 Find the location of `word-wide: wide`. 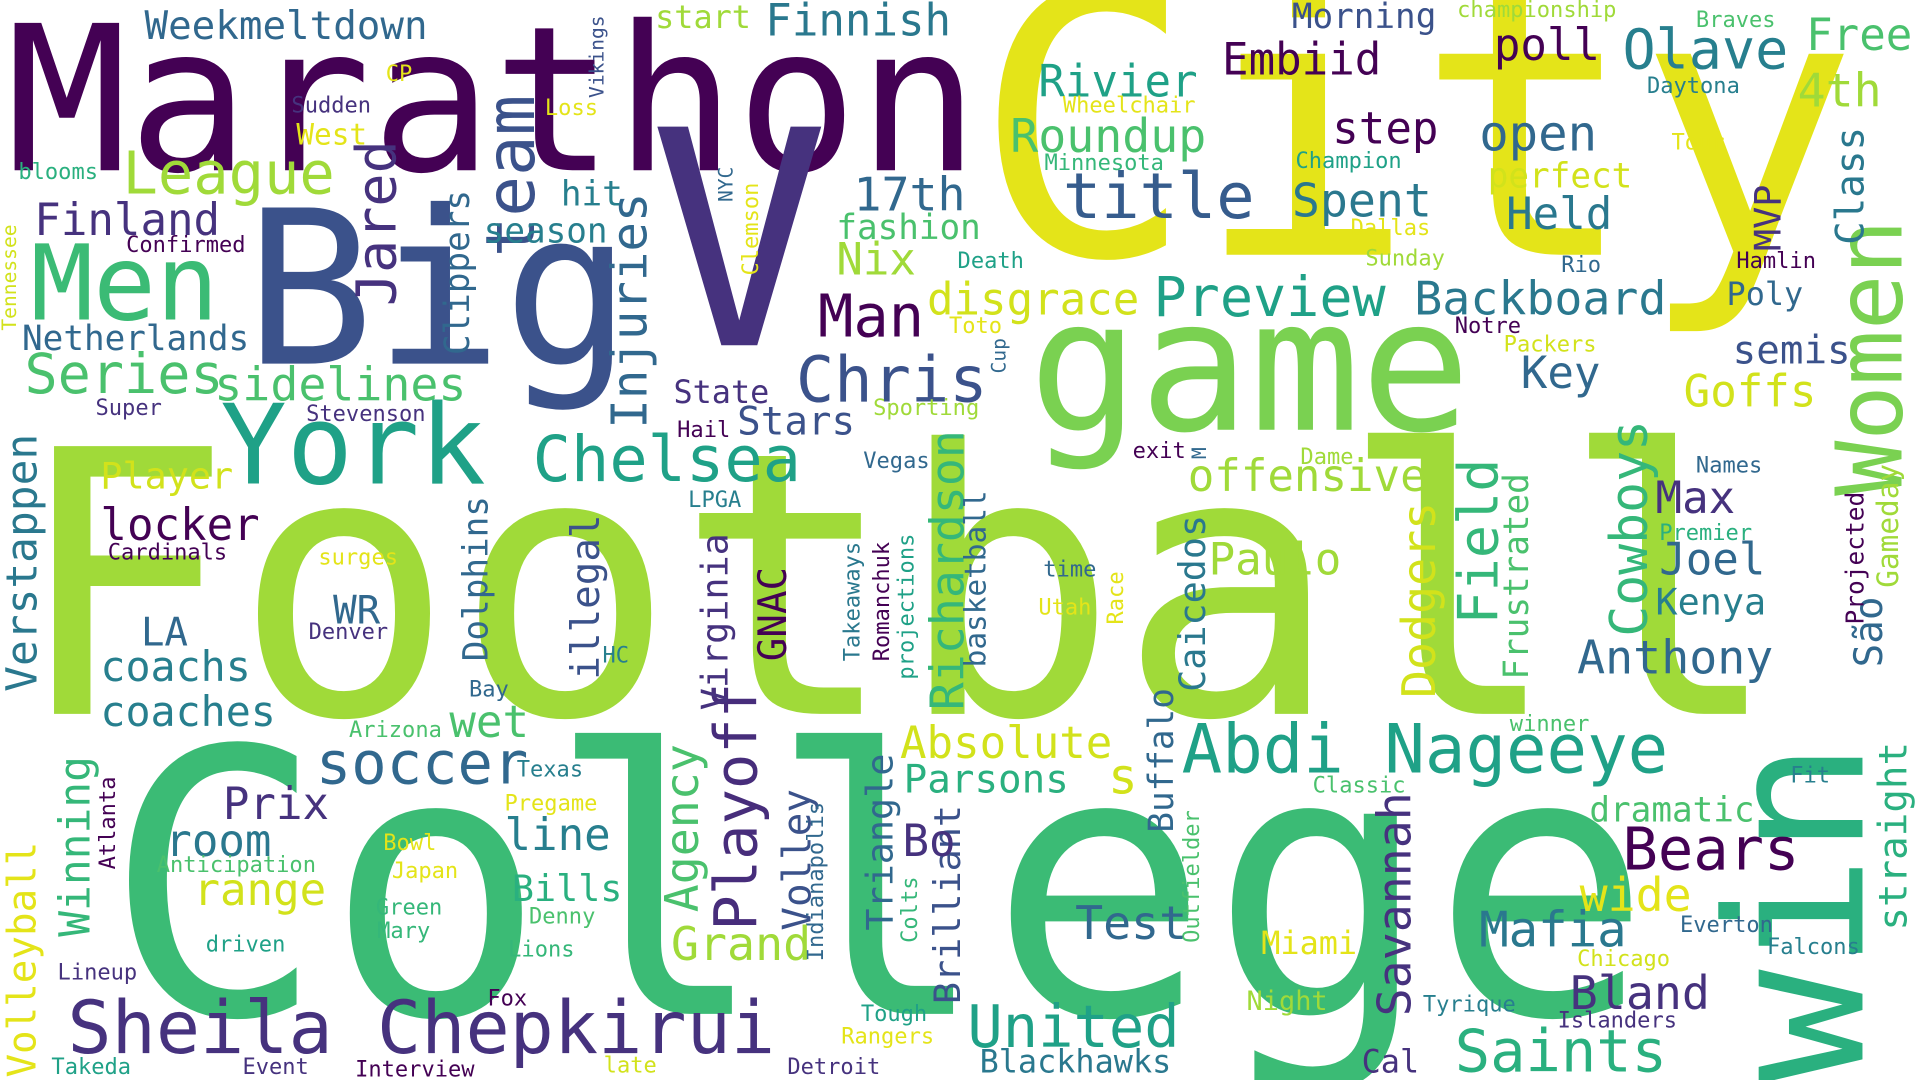

word-wide: wide is located at coordinates (1635, 895).